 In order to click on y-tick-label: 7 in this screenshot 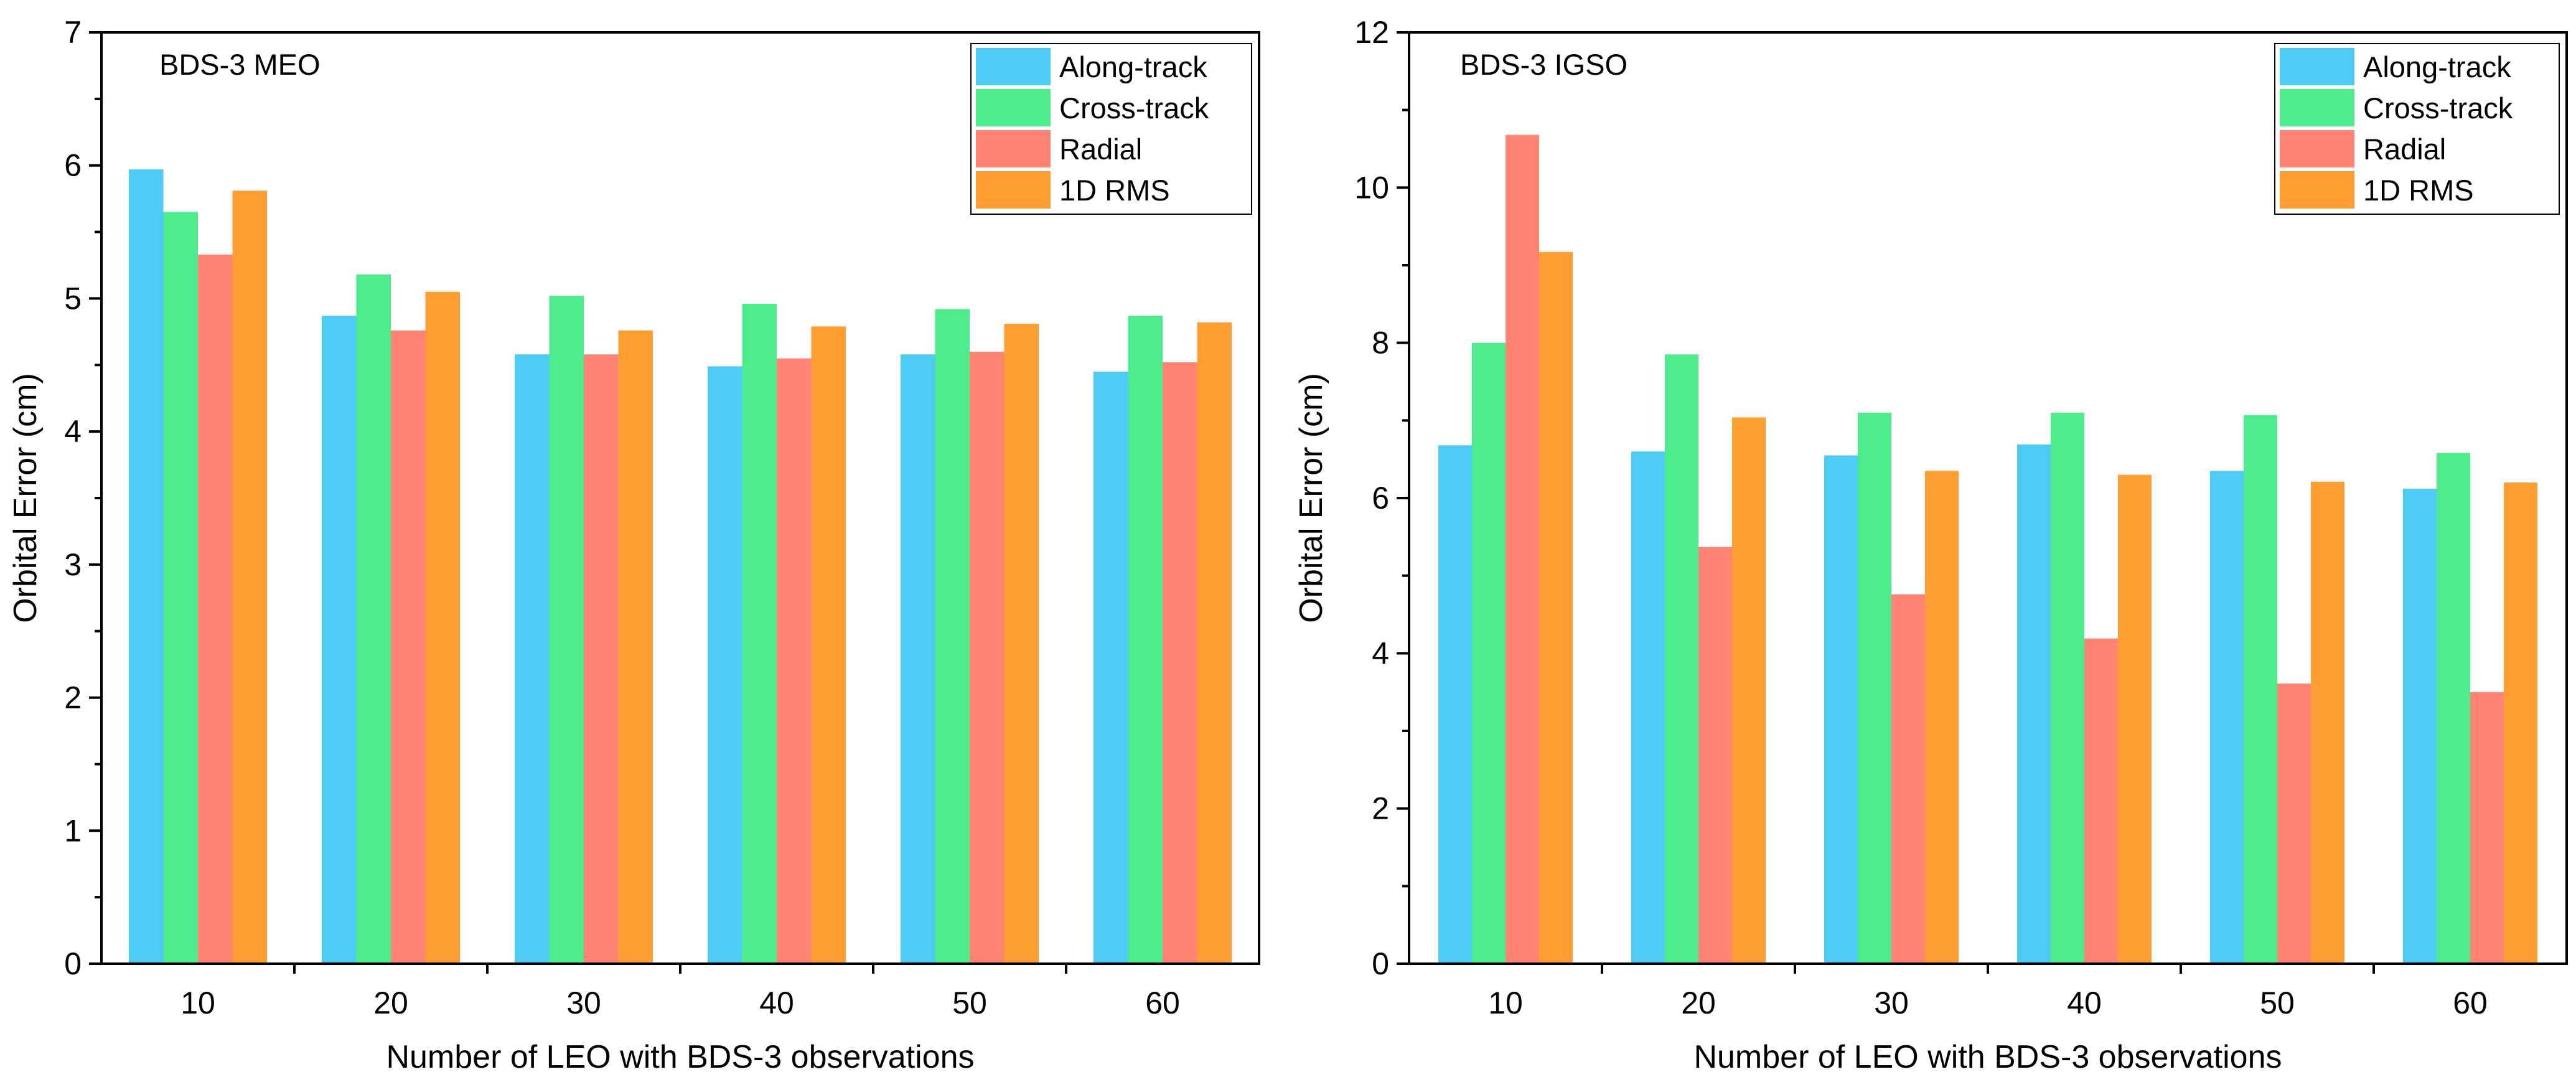, I will do `click(73, 32)`.